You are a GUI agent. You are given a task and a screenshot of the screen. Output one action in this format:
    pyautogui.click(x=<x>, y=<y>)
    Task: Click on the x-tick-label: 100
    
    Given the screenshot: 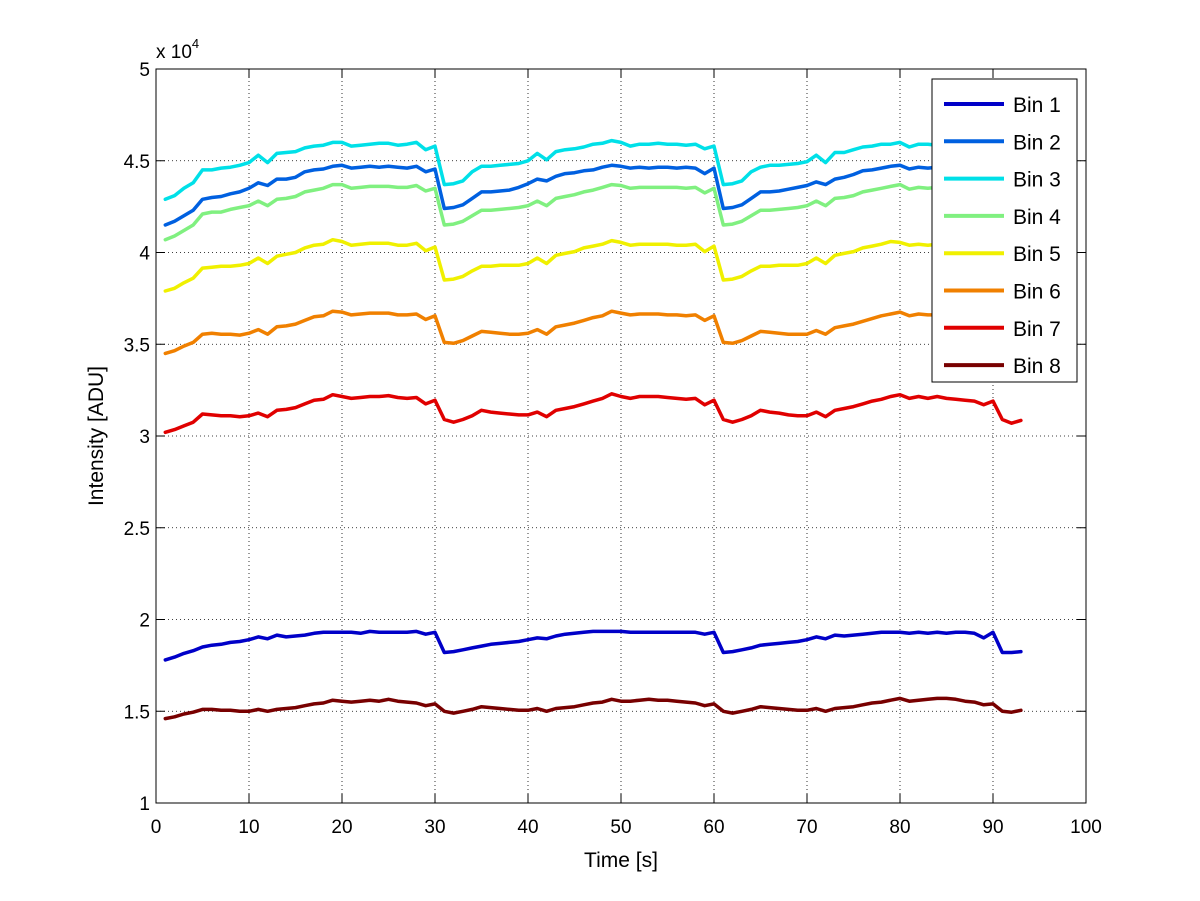 What is the action you would take?
    pyautogui.click(x=1086, y=827)
    